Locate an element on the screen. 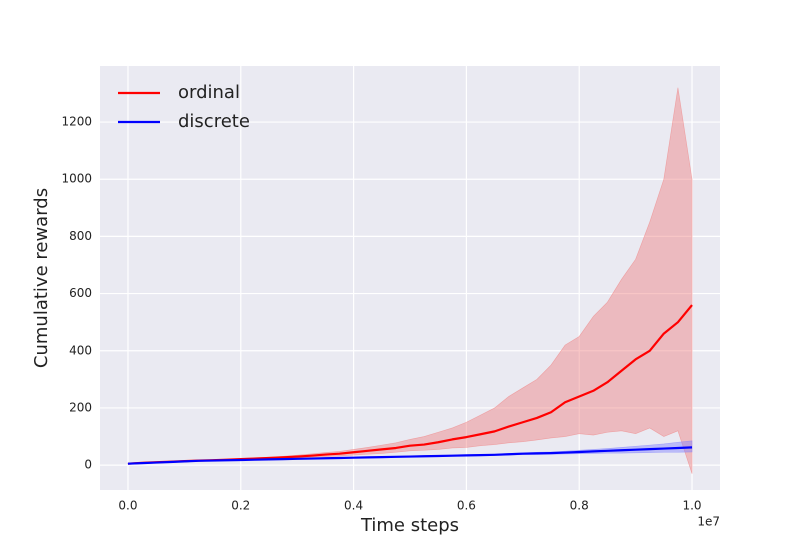 This screenshot has height=550, width=800. y-tick-label: 0 is located at coordinates (88, 465).